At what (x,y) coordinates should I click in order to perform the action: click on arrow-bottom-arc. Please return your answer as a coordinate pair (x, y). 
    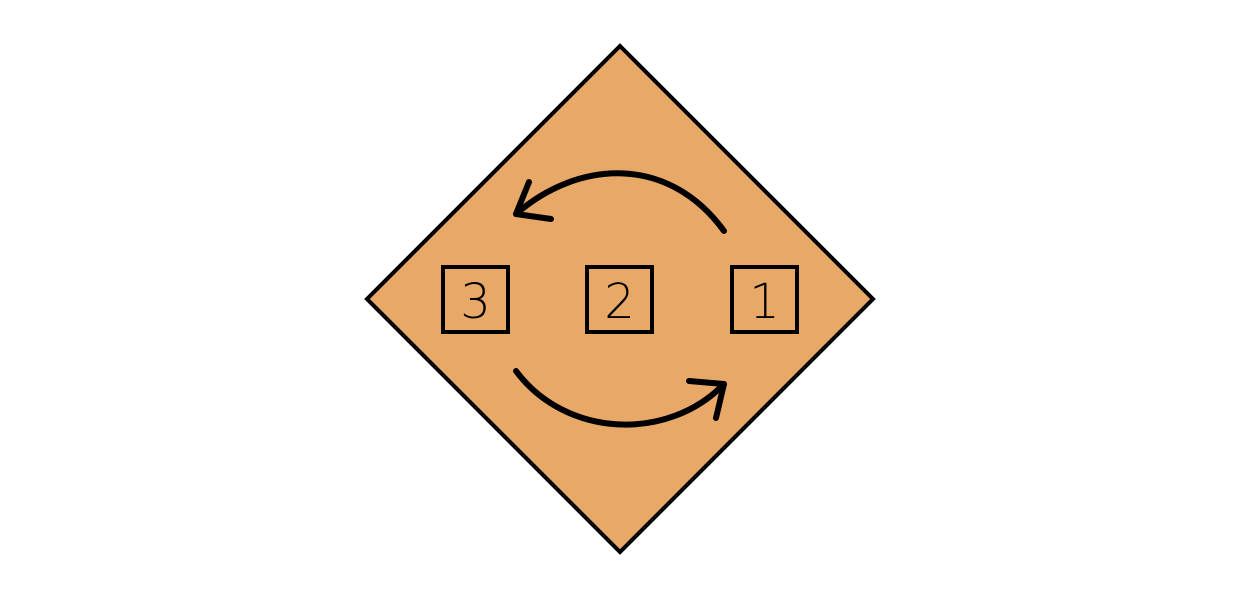
    Looking at the image, I should click on (620, 398).